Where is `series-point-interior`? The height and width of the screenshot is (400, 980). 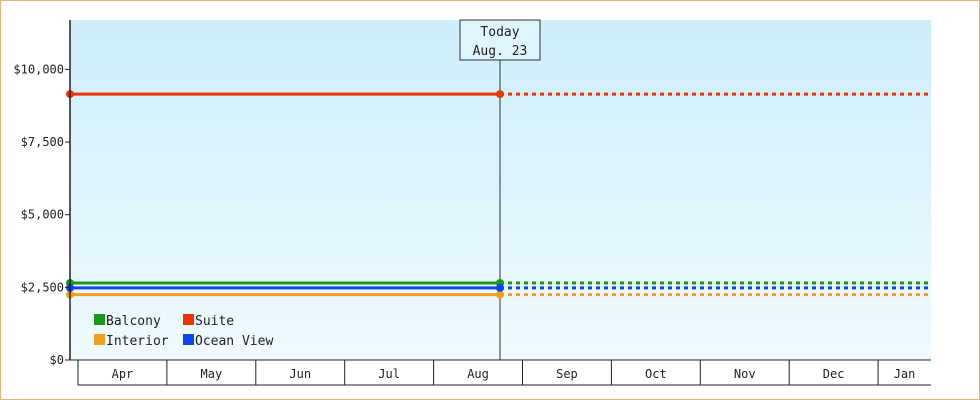 series-point-interior is located at coordinates (500, 294).